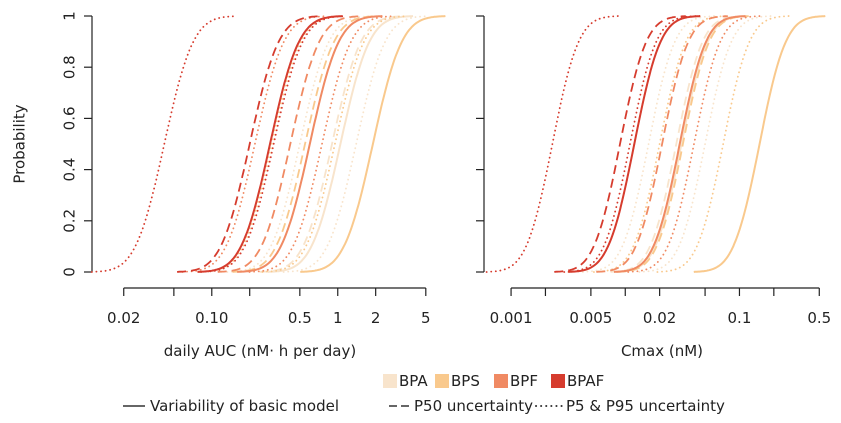 This screenshot has height=423, width=841. I want to click on legend-swatch-bpaf, so click(558, 381).